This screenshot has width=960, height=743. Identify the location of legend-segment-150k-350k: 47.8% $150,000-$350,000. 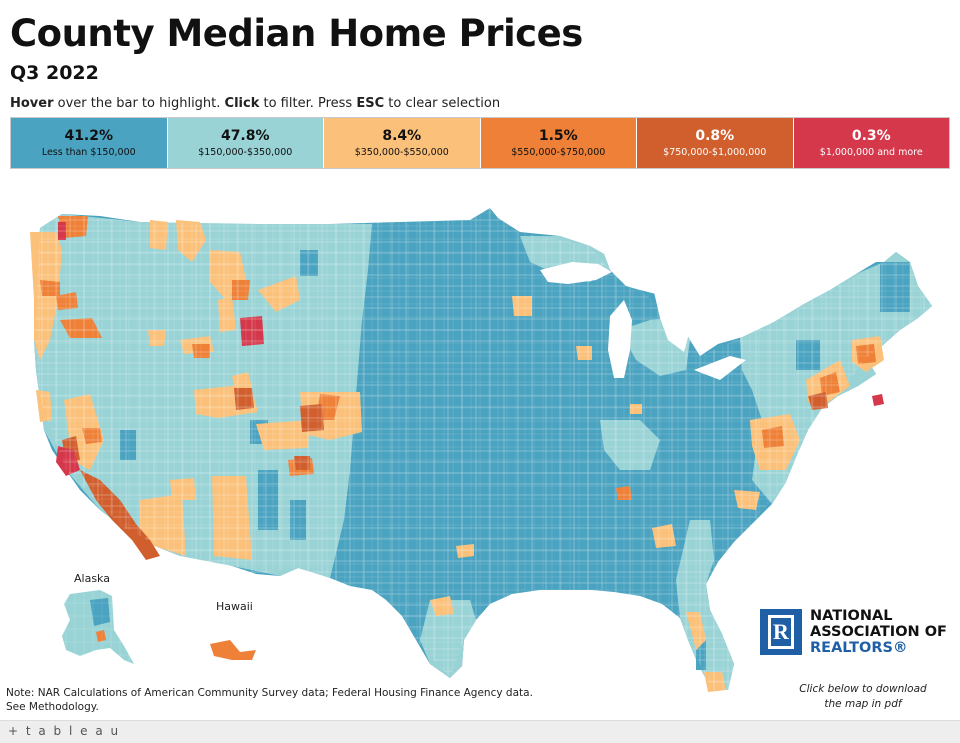
(245, 143).